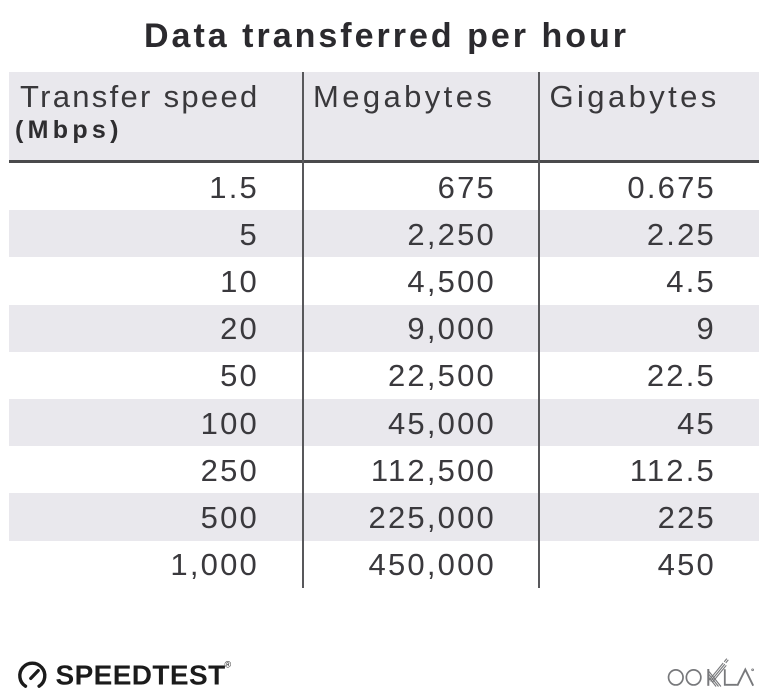  I want to click on svg-text: SPEEDTEST, so click(141, 675).